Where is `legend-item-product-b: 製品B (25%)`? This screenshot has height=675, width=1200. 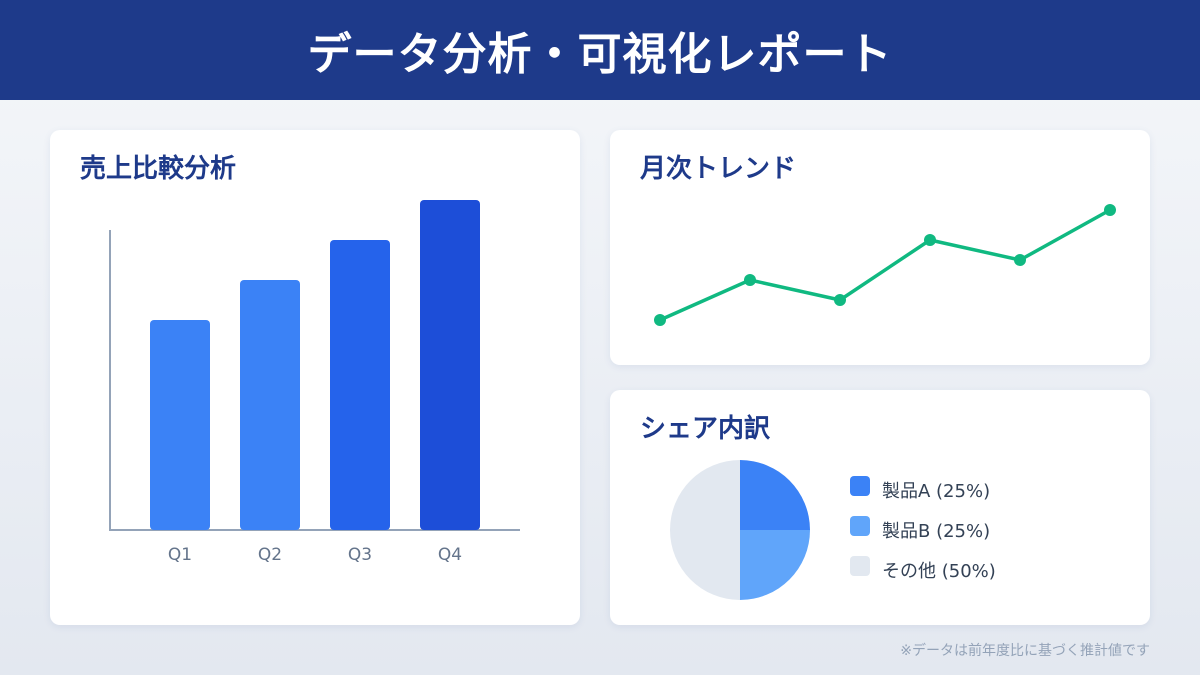 legend-item-product-b: 製品B (25%) is located at coordinates (923, 530).